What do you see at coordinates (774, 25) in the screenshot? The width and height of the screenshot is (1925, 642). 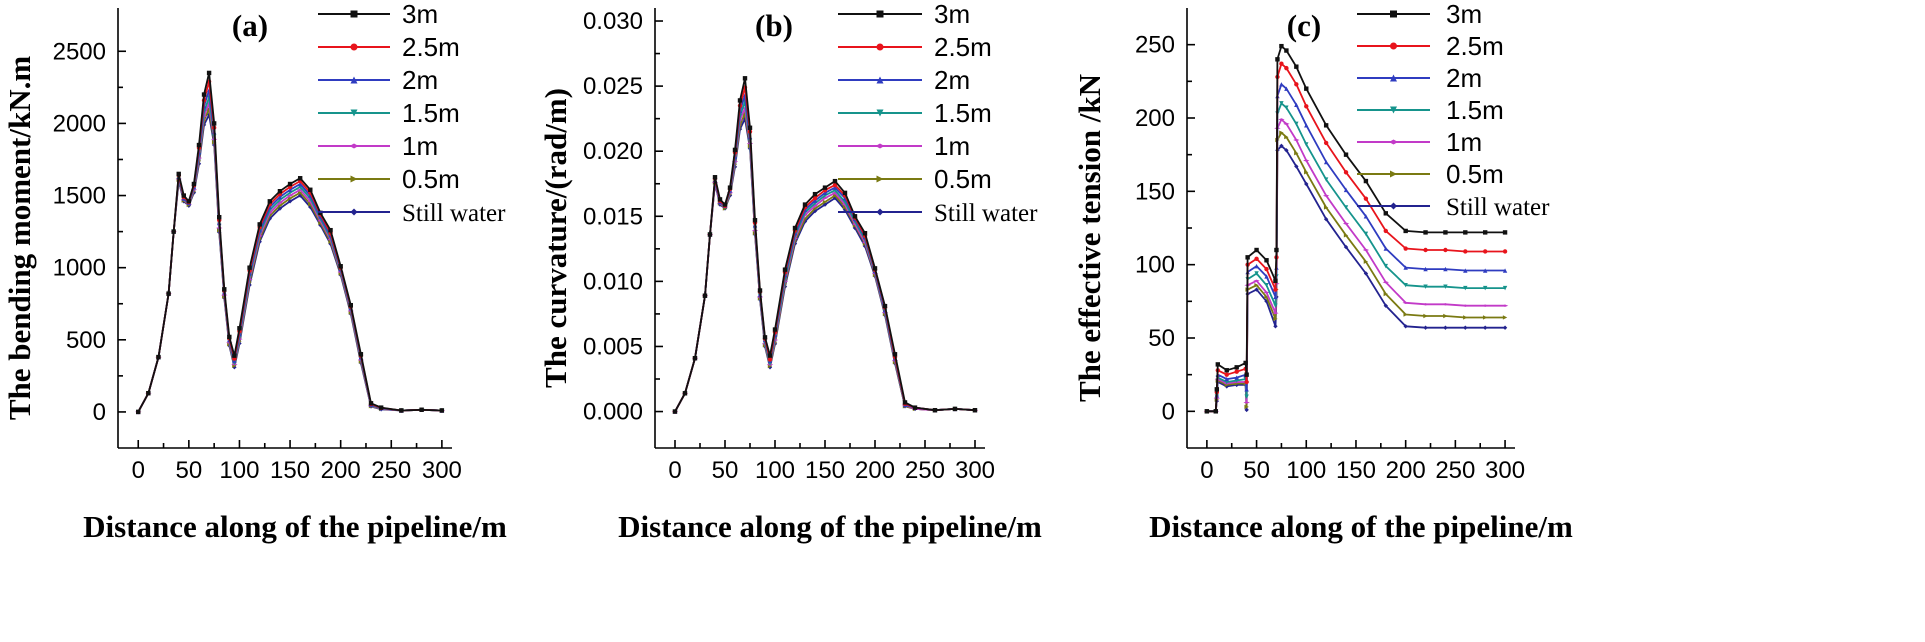 I see `panel-label: (b)` at bounding box center [774, 25].